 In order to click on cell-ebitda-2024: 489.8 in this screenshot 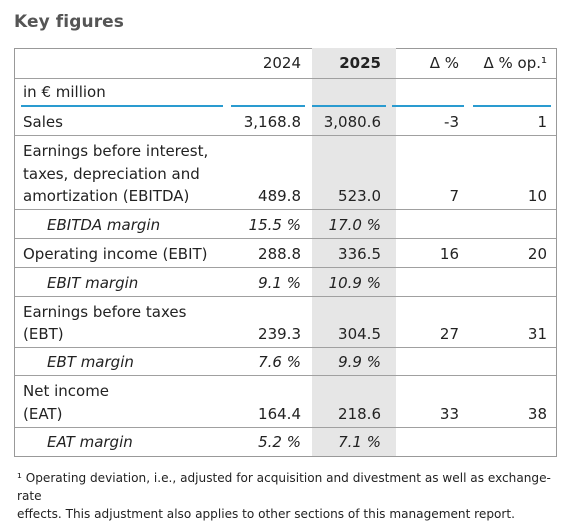, I will do `click(279, 196)`.